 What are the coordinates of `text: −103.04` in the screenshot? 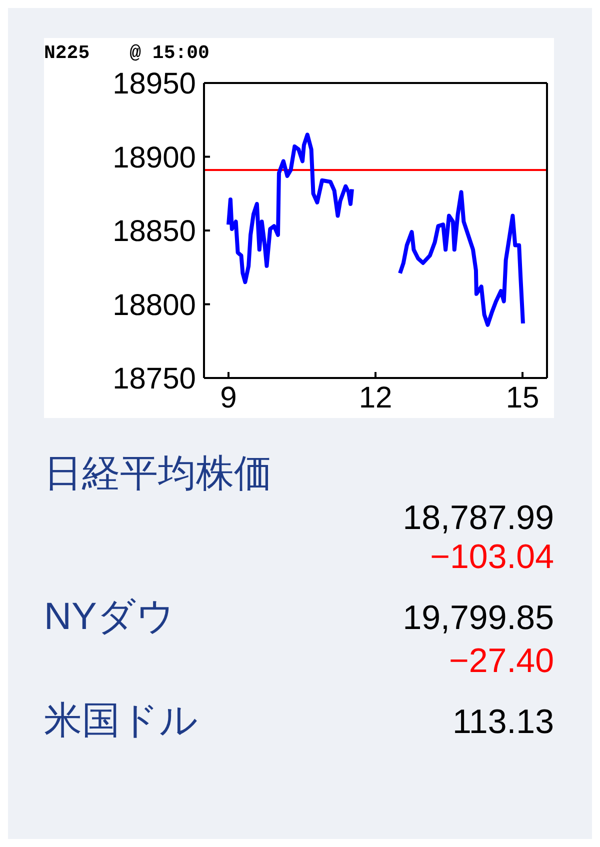 It's located at (491, 557).